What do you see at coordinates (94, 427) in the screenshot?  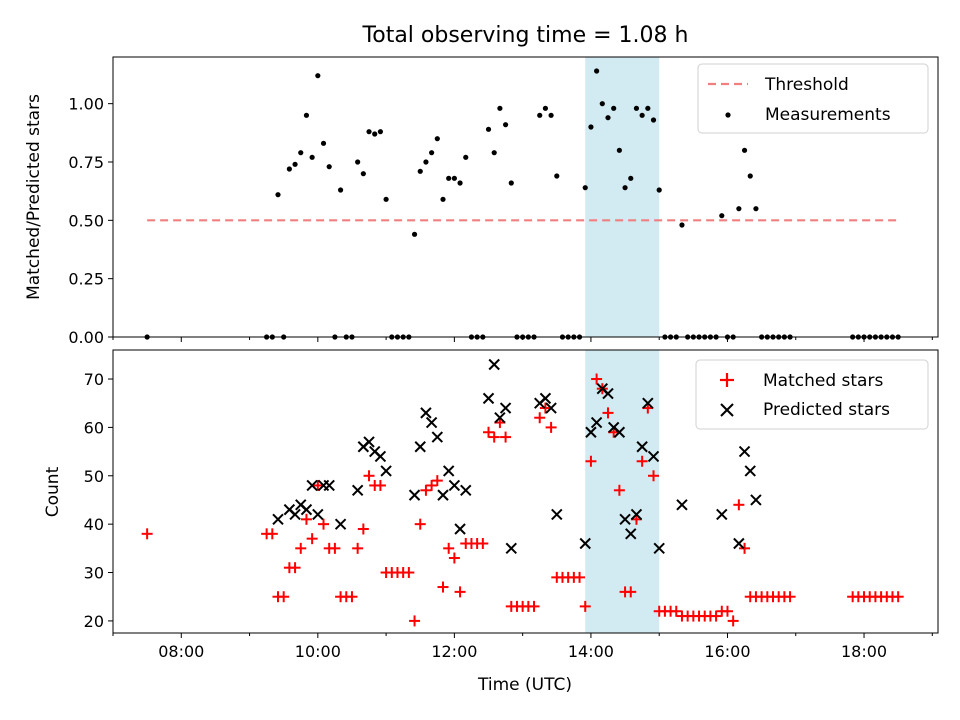 I see `y-tick-label: 60` at bounding box center [94, 427].